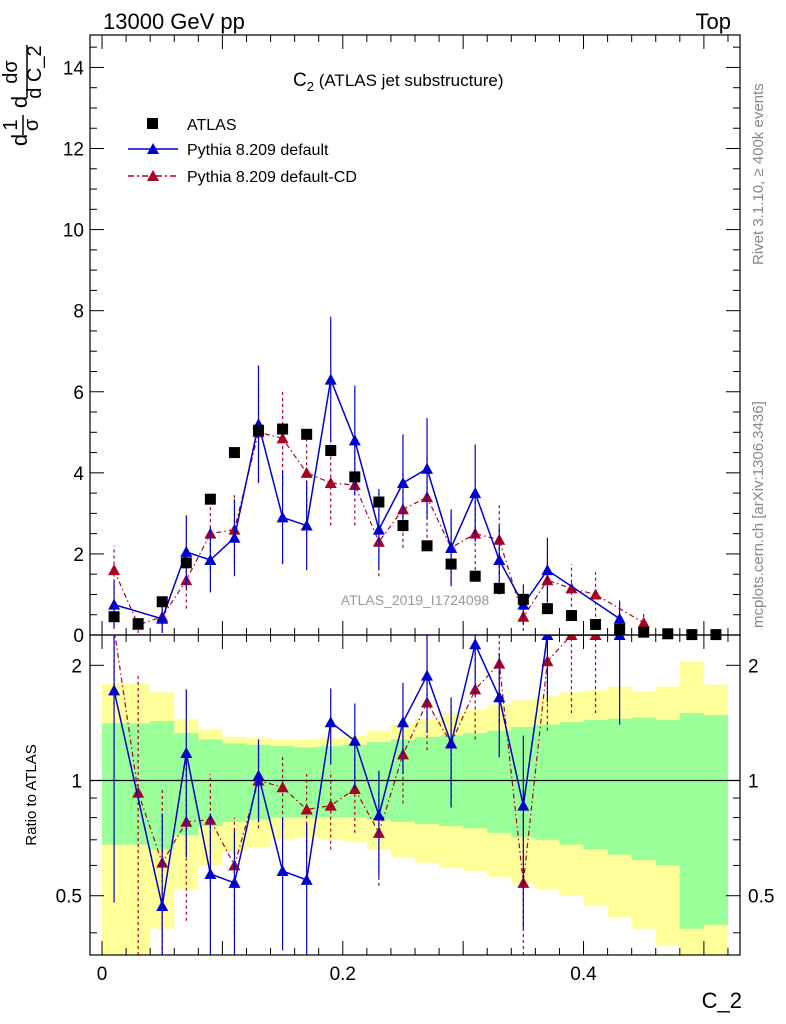 The height and width of the screenshot is (1024, 786). I want to click on ylabel-part-g: C_2, so click(35, 63).